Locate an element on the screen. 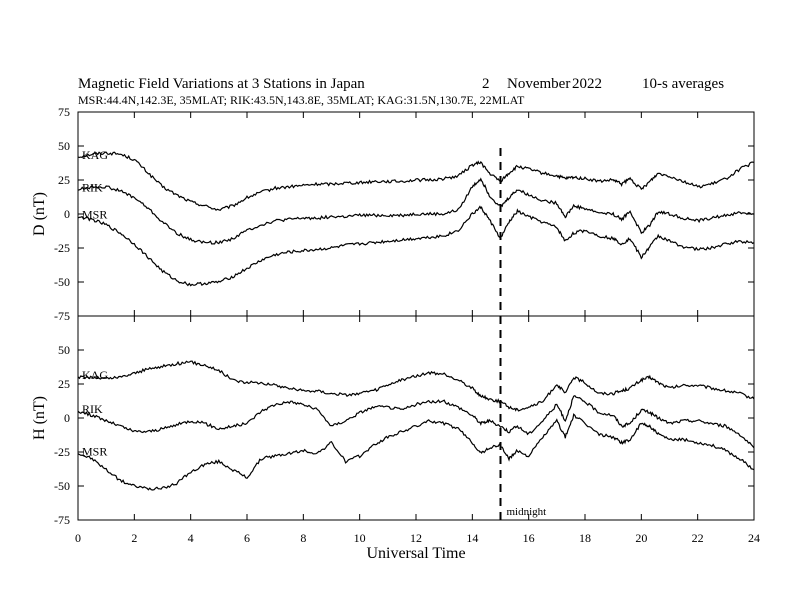 Image resolution: width=792 pixels, height=612 pixels. xtick-label: 24 is located at coordinates (754, 538).